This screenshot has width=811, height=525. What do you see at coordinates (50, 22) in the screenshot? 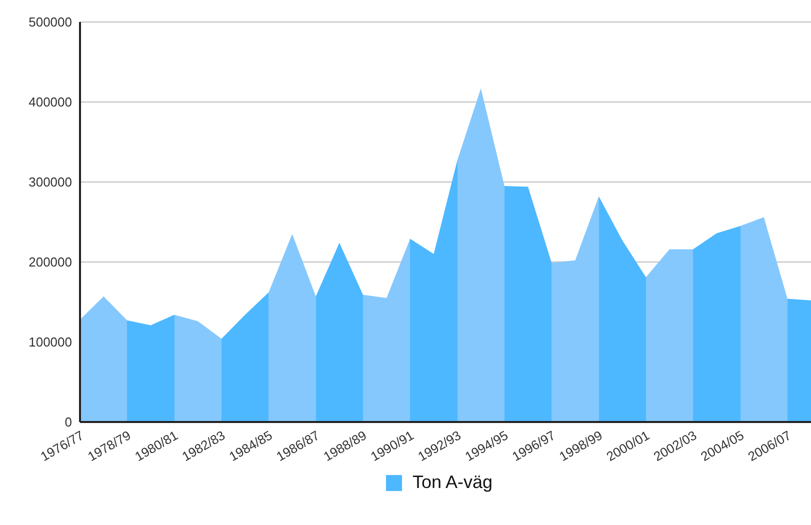
I see `y-tick-label: 500000` at bounding box center [50, 22].